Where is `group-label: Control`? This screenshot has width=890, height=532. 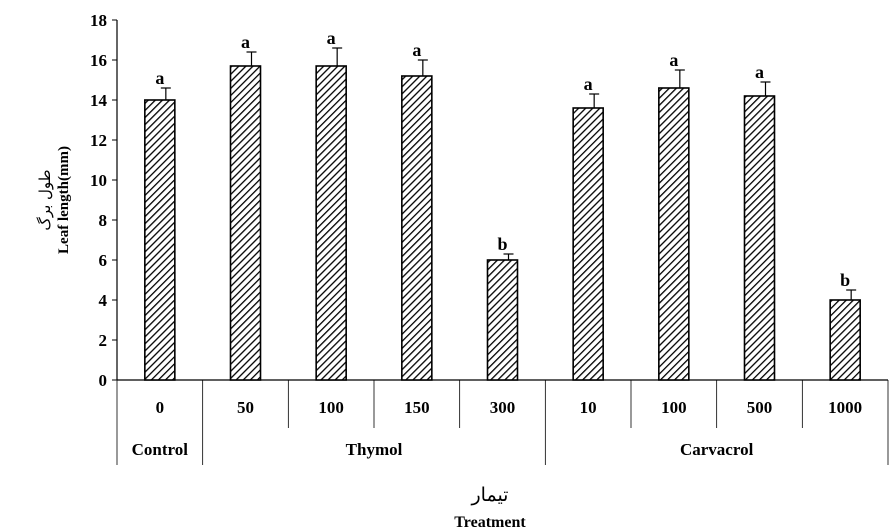 group-label: Control is located at coordinates (160, 449).